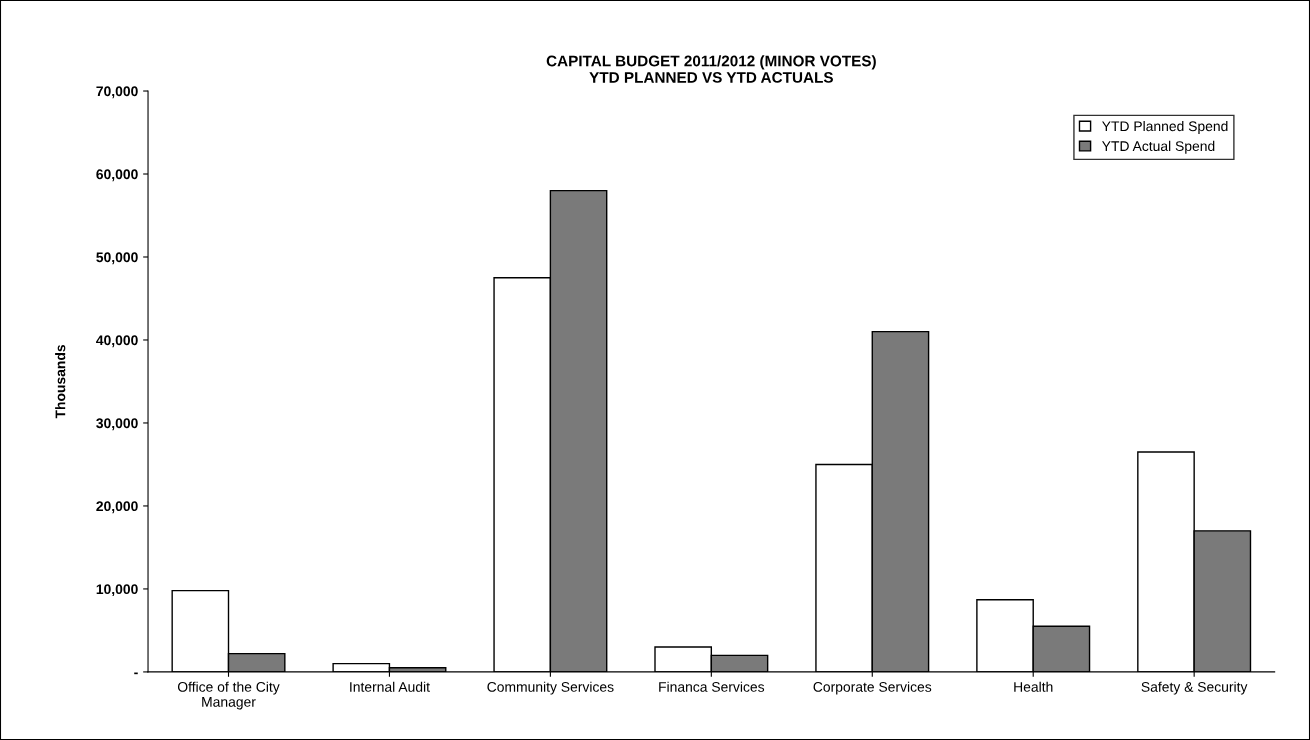 The width and height of the screenshot is (1310, 740). I want to click on y-tick-label: 10,000, so click(117, 590).